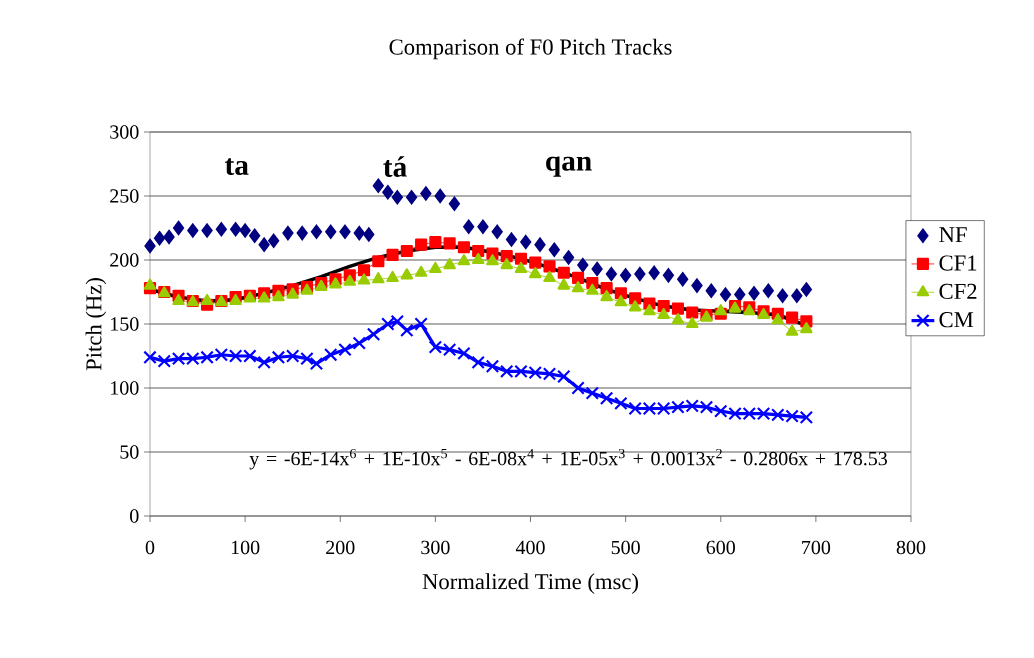 Image resolution: width=1034 pixels, height=658 pixels. What do you see at coordinates (125, 388) in the screenshot?
I see `y-tick-label: 100` at bounding box center [125, 388].